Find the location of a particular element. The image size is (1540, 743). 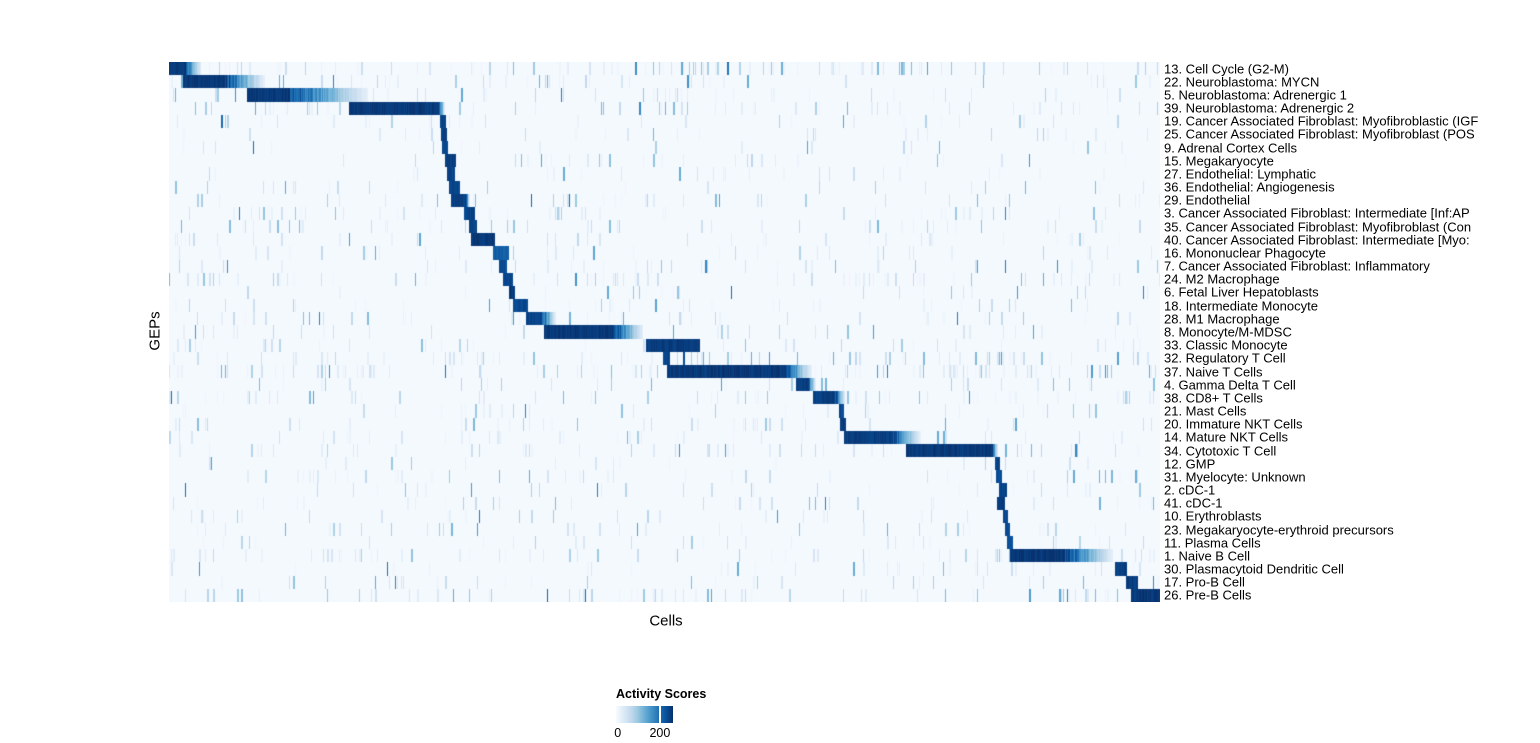

legend-break-tick is located at coordinates (659, 714).